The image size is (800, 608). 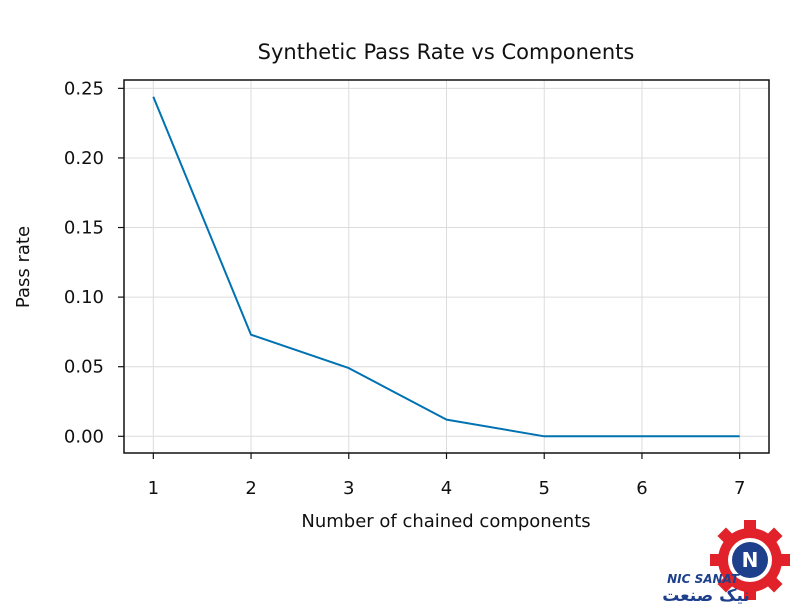 What do you see at coordinates (446, 52) in the screenshot?
I see `chart-title: Synthetic Pass Rate vs Components` at bounding box center [446, 52].